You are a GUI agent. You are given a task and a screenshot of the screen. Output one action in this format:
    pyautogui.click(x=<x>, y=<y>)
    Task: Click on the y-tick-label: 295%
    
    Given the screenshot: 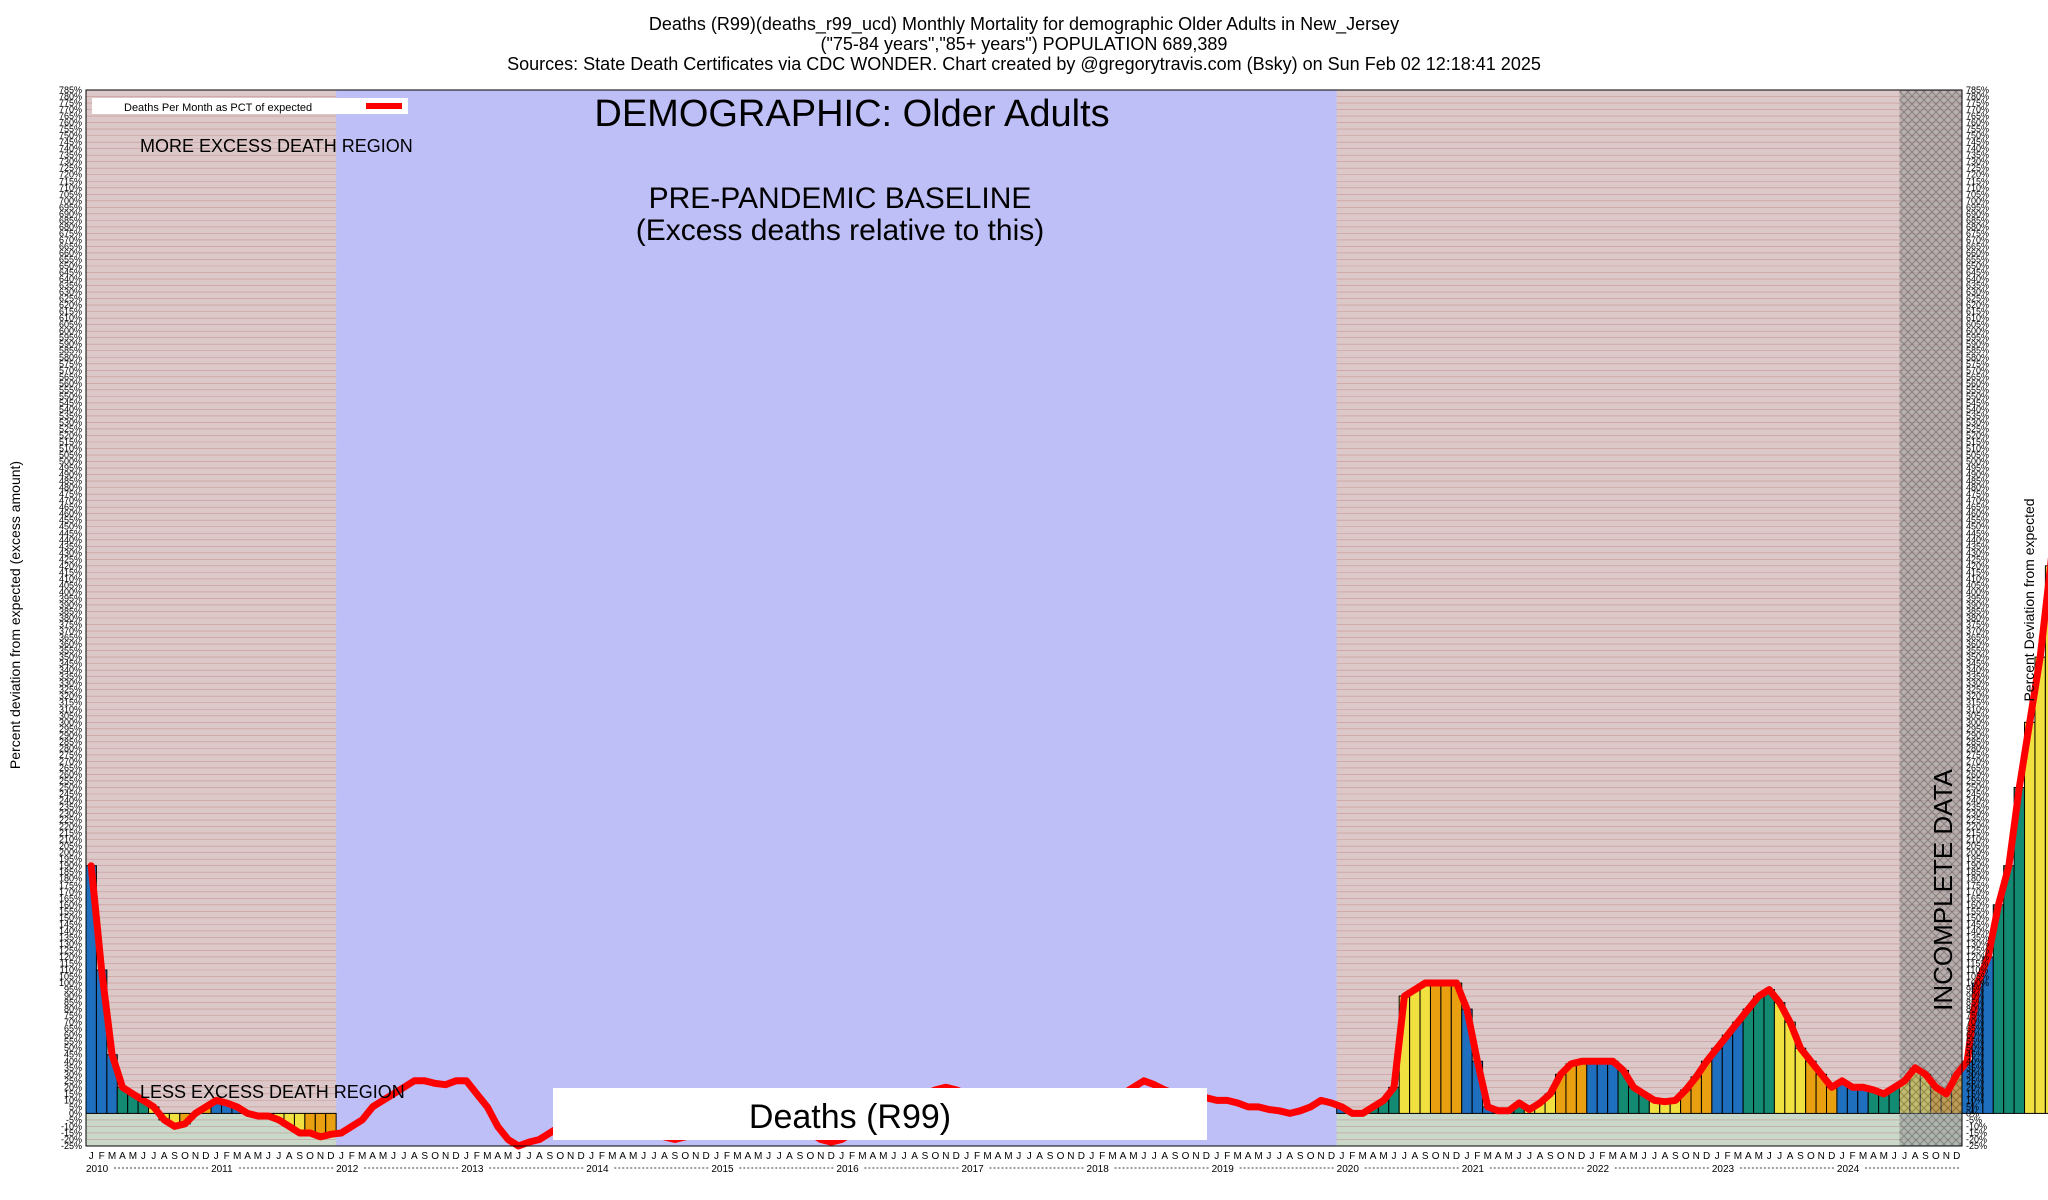 What is the action you would take?
    pyautogui.click(x=70, y=729)
    